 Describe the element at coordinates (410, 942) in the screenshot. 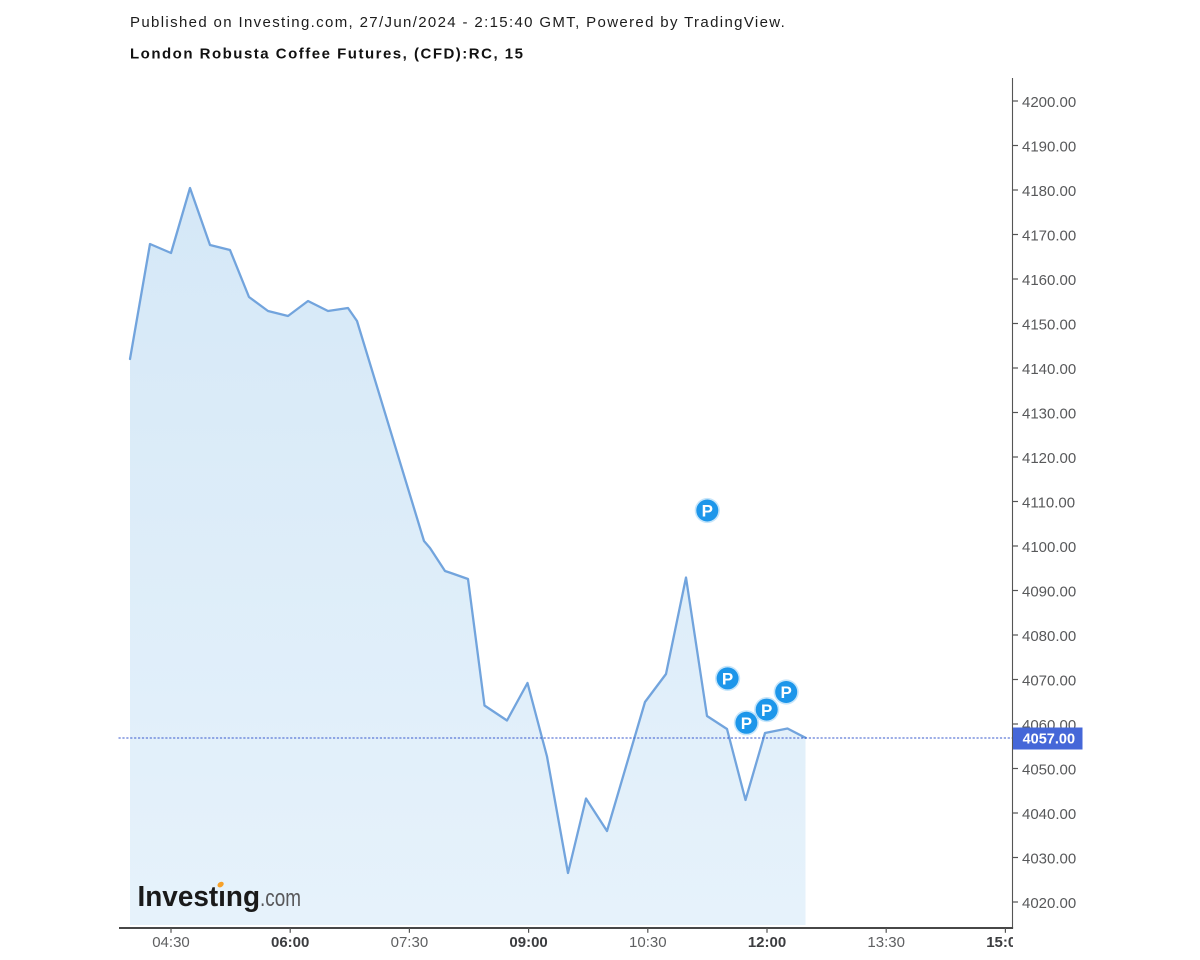

I see `svg-text: 07:30` at that location.